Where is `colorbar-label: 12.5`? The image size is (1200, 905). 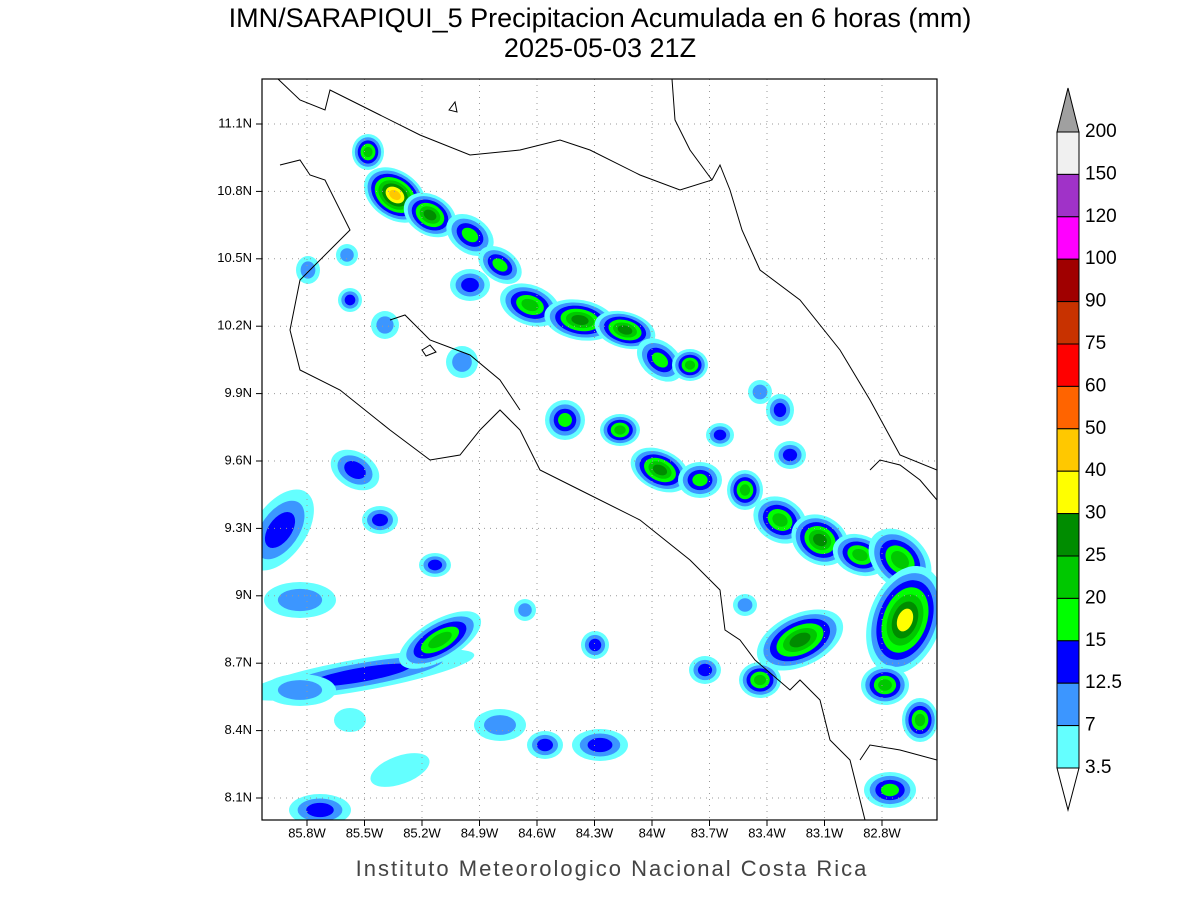 colorbar-label: 12.5 is located at coordinates (1103, 682).